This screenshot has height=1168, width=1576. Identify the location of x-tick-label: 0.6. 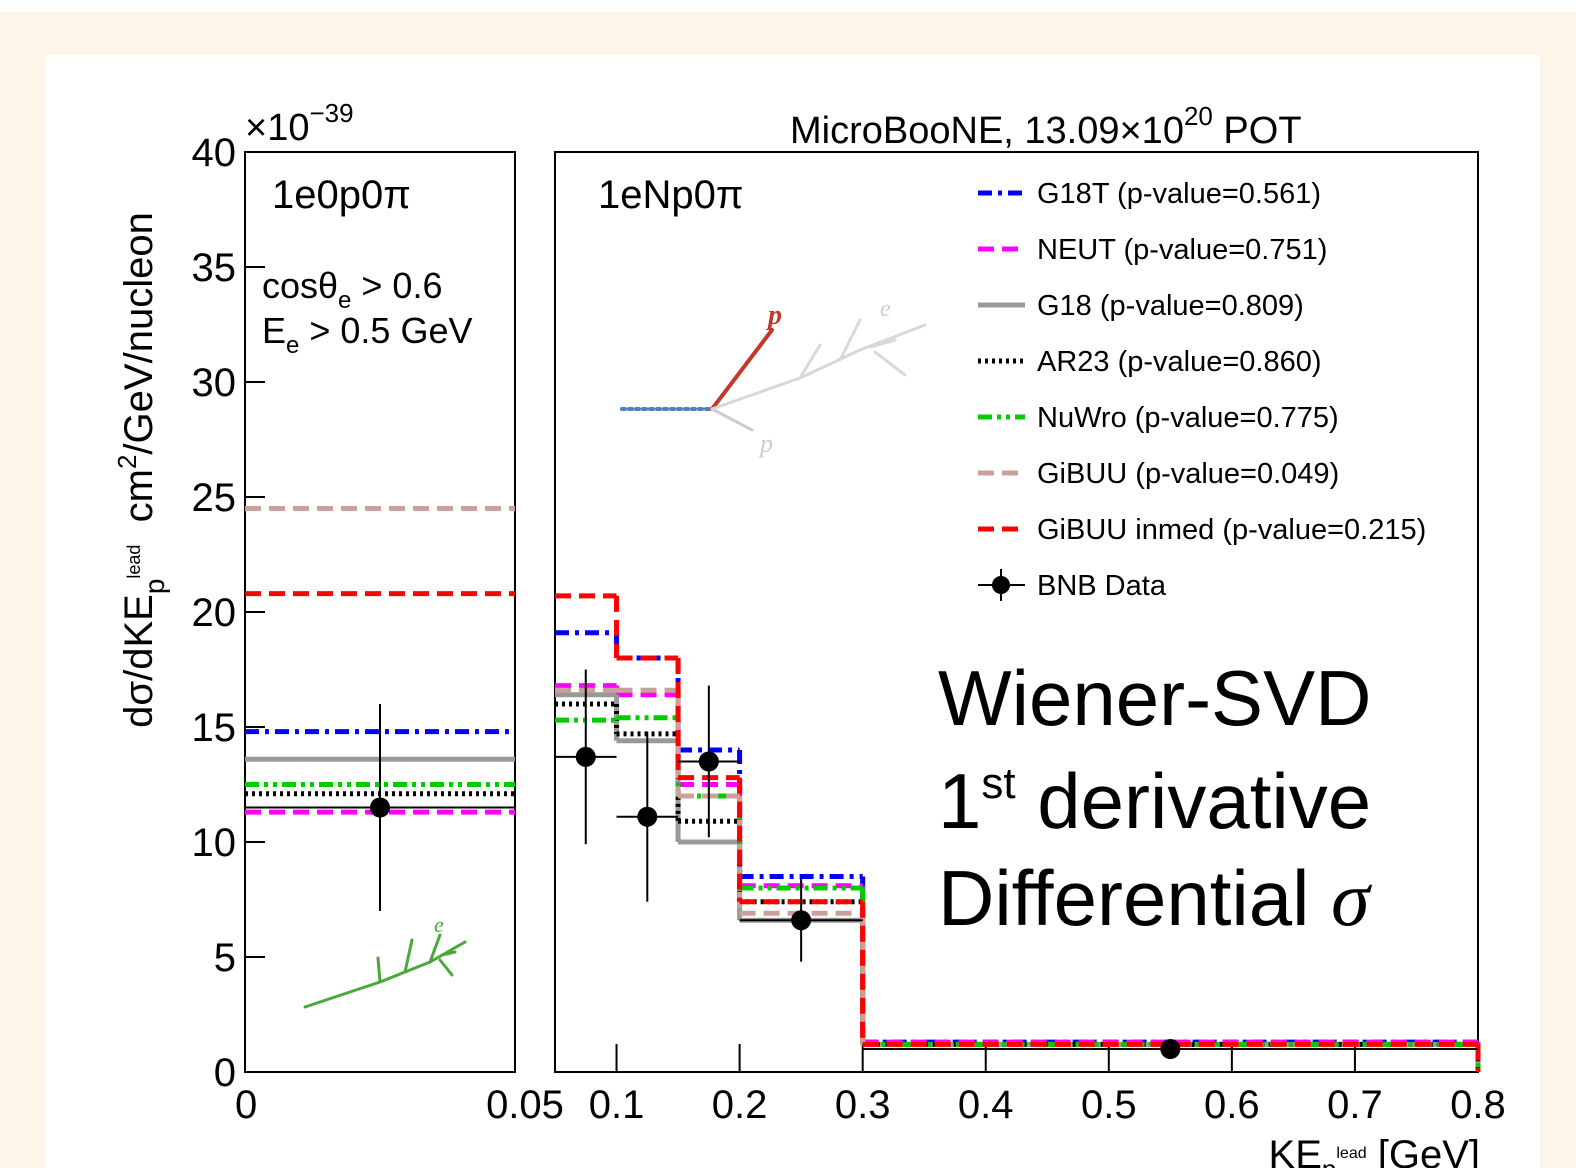
(1232, 1105).